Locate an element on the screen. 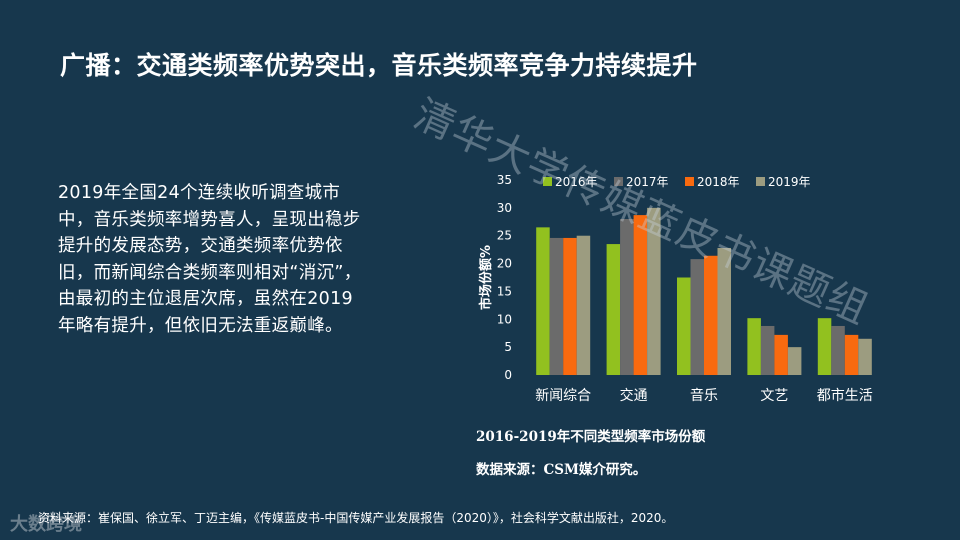  bars-group is located at coordinates (704, 291).